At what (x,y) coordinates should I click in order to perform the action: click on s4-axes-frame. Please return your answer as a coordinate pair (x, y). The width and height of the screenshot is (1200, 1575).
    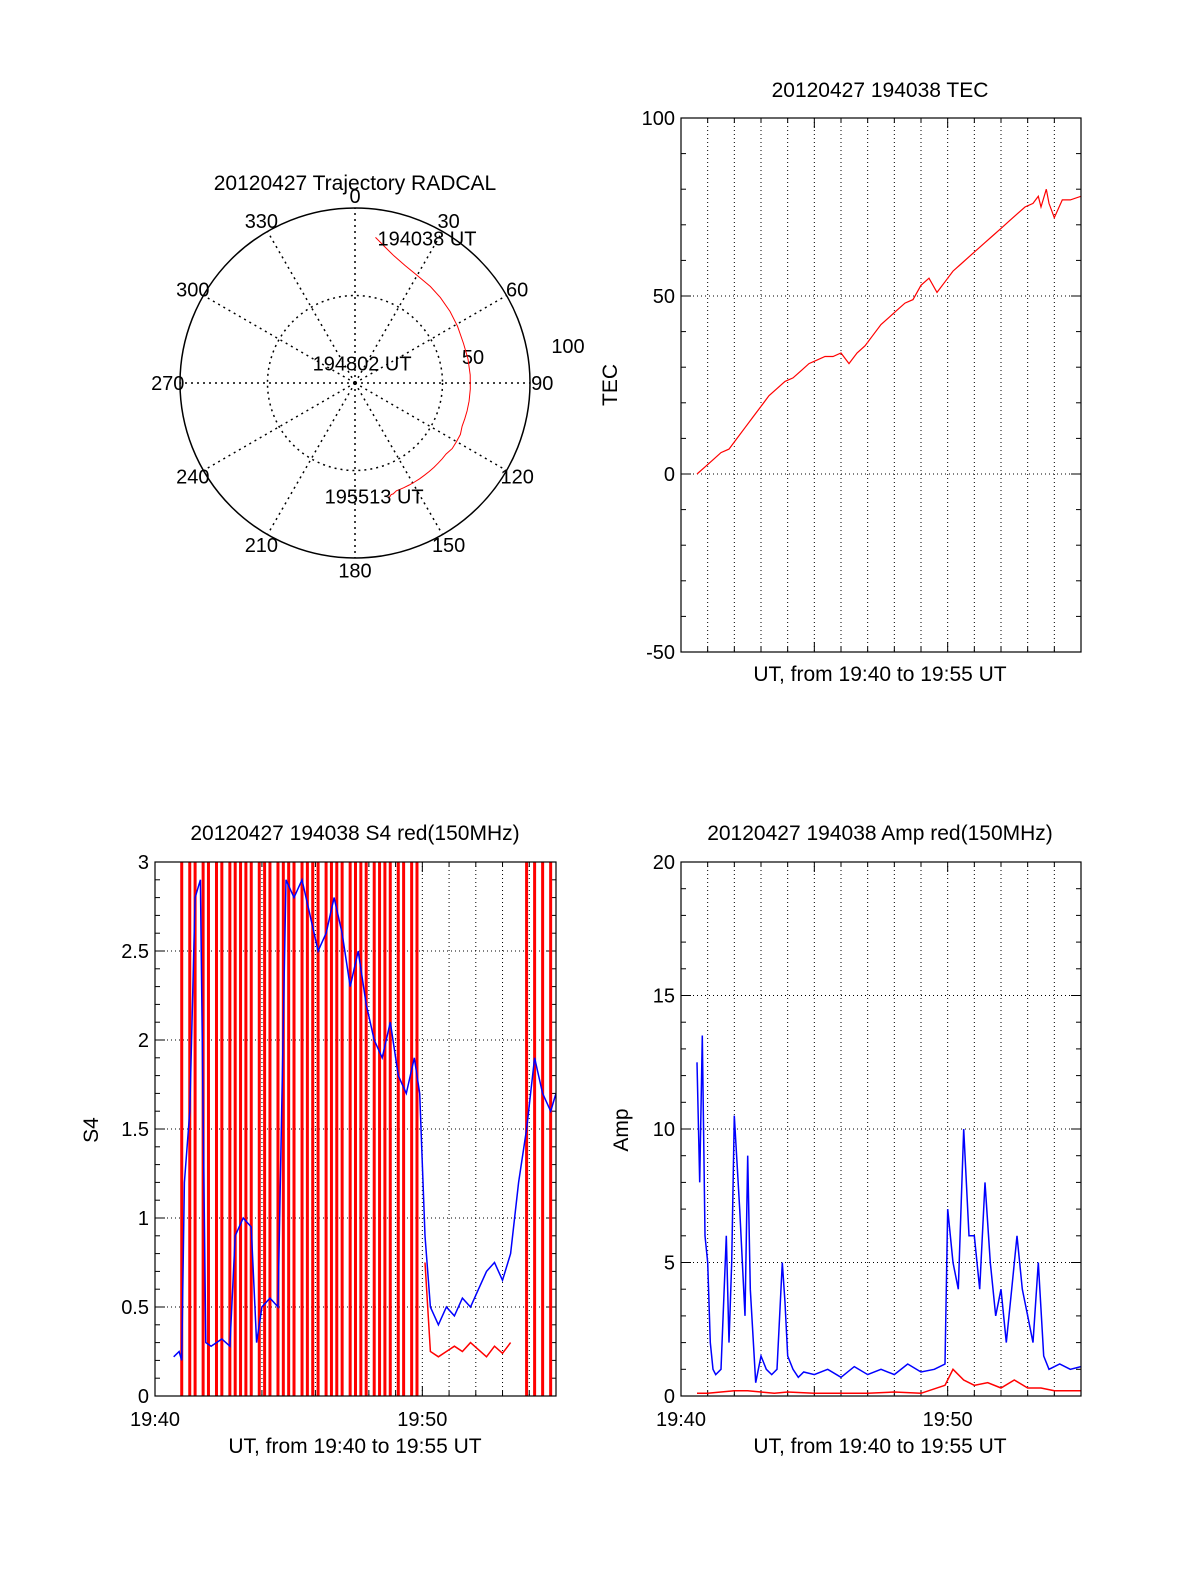
    Looking at the image, I should click on (355, 1129).